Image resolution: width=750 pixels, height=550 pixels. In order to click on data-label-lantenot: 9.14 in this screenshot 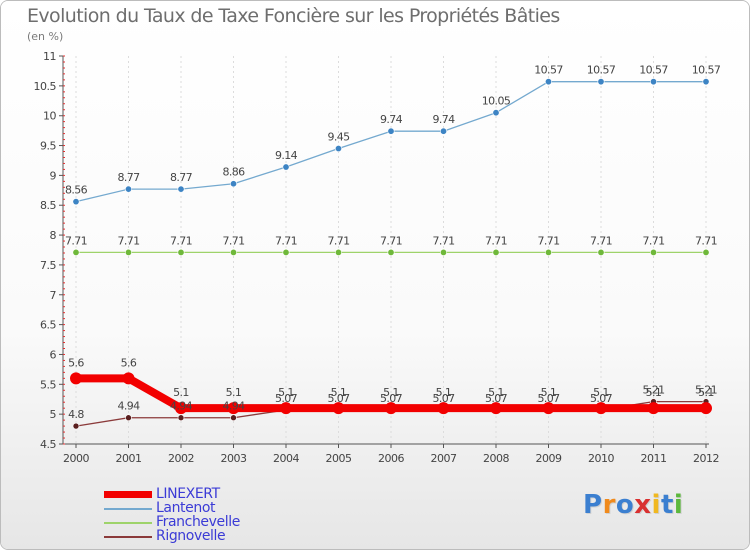, I will do `click(286, 155)`.